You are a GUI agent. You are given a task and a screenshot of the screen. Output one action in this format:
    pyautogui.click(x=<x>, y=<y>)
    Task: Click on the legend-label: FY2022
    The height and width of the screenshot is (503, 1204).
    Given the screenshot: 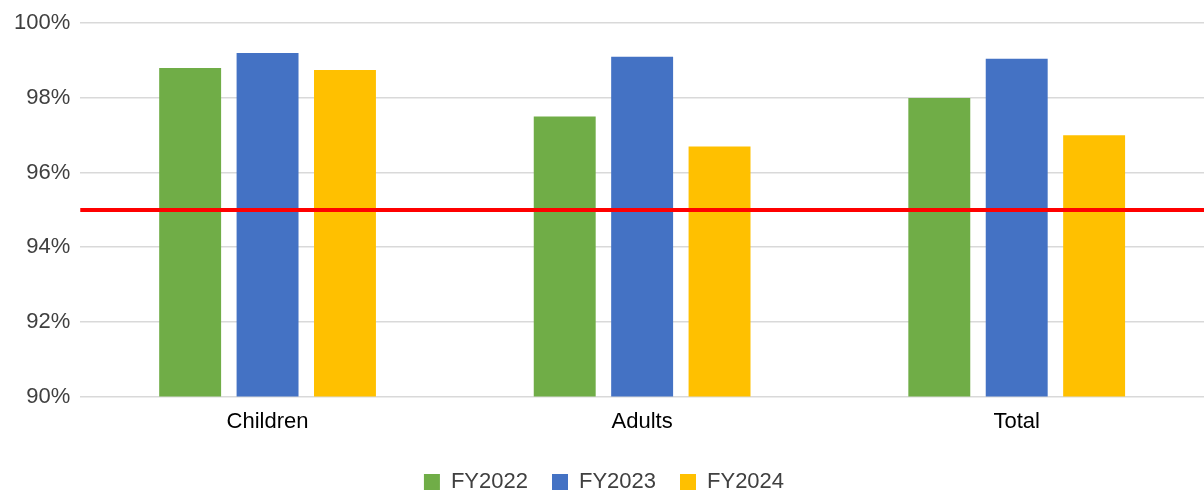 What is the action you would take?
    pyautogui.click(x=489, y=481)
    